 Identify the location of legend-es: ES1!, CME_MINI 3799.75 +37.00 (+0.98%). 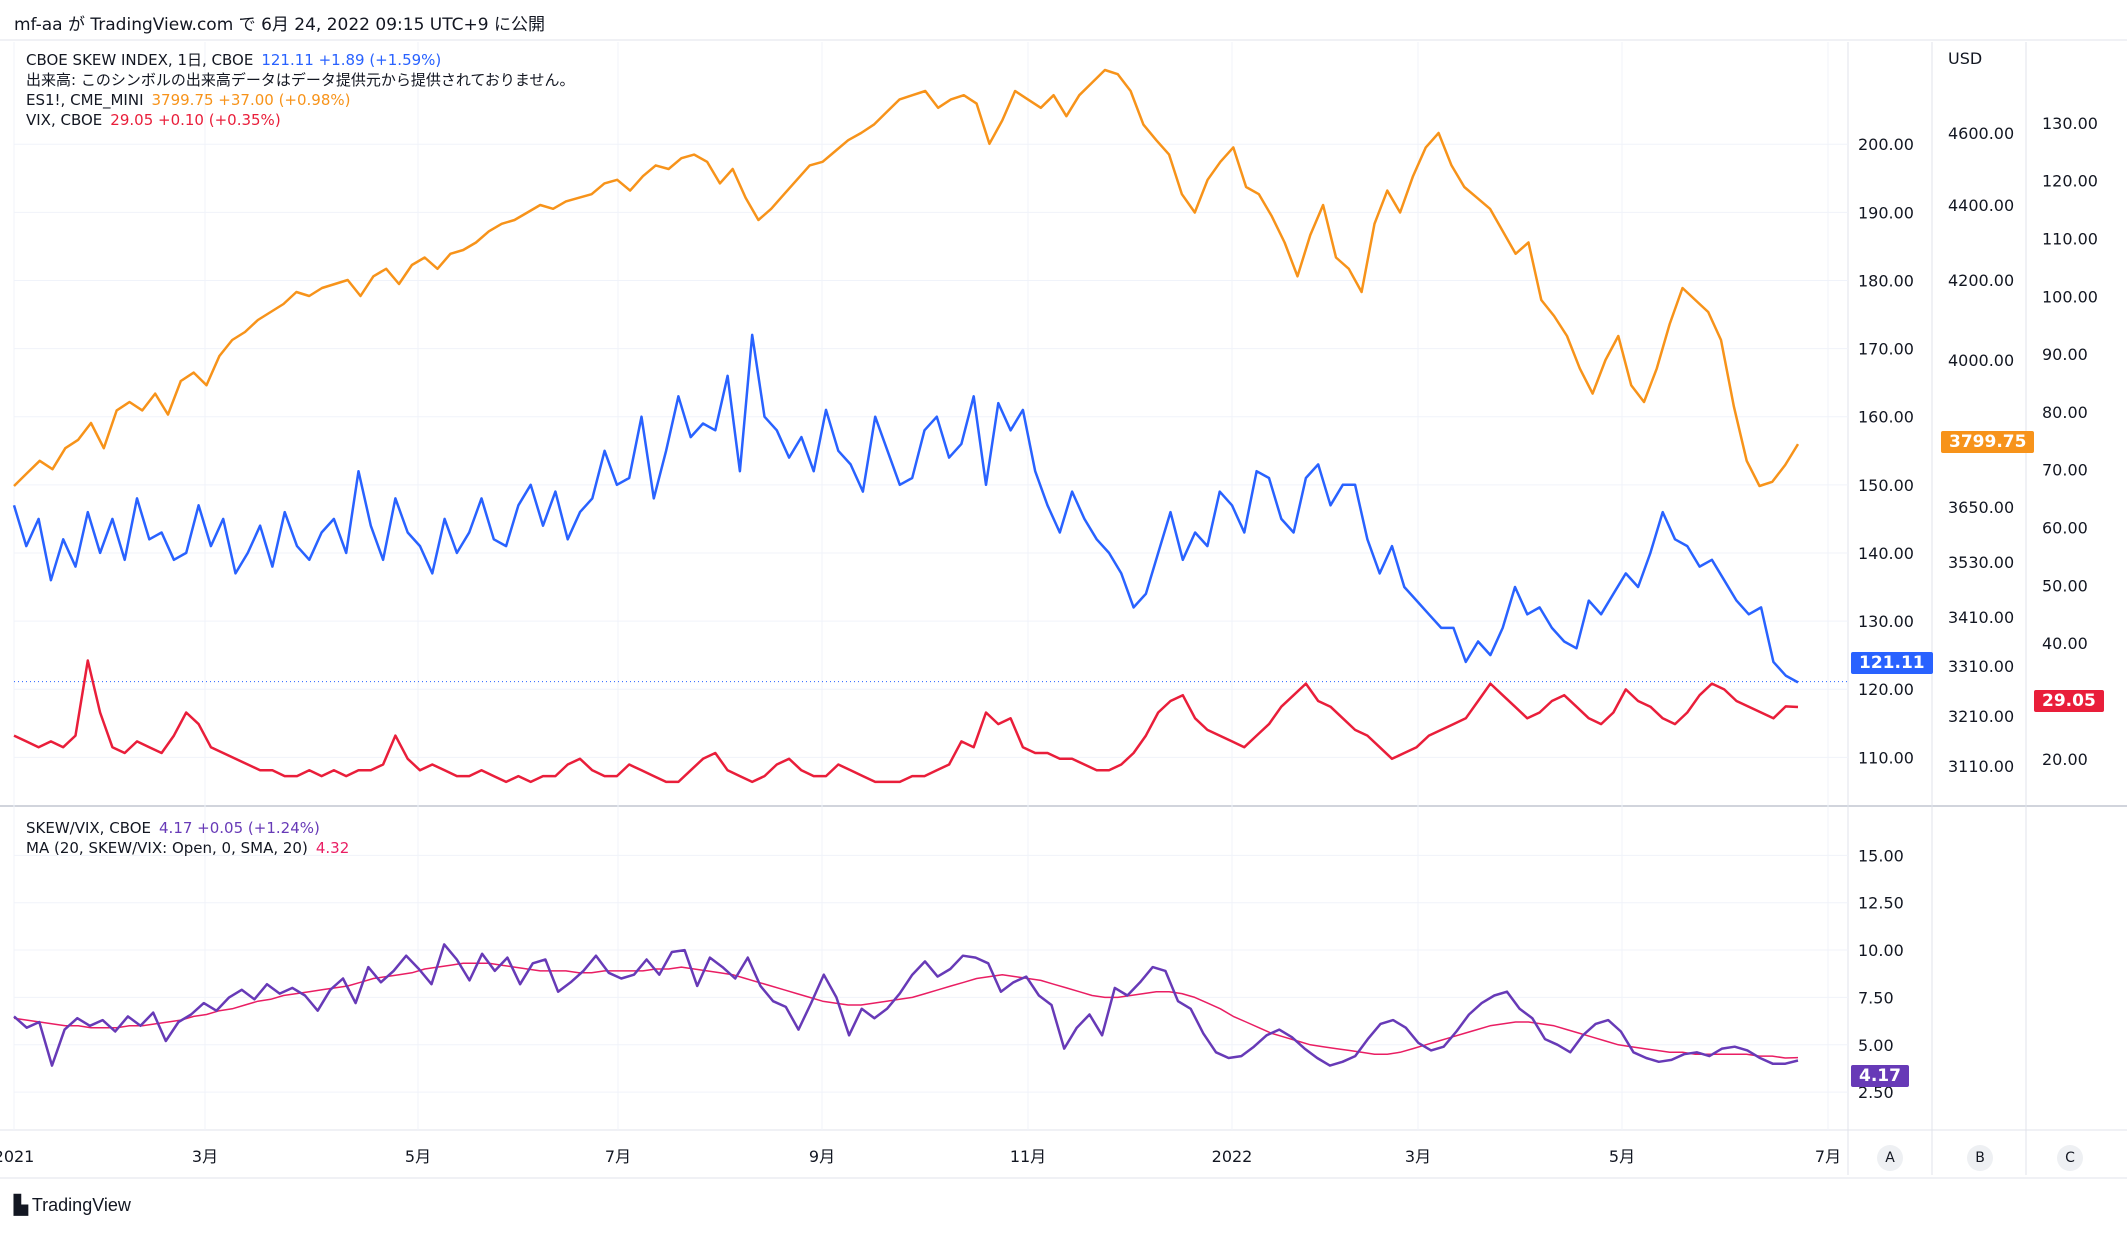
(300, 100).